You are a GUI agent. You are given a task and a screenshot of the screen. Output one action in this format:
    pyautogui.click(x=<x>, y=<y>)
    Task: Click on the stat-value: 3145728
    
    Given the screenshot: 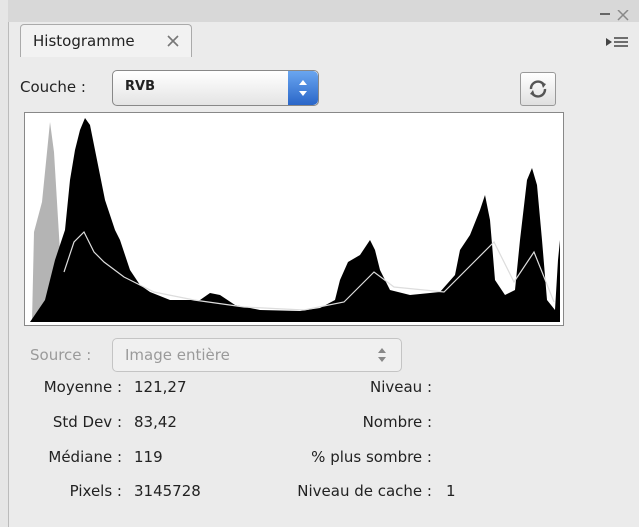 What is the action you would take?
    pyautogui.click(x=167, y=491)
    